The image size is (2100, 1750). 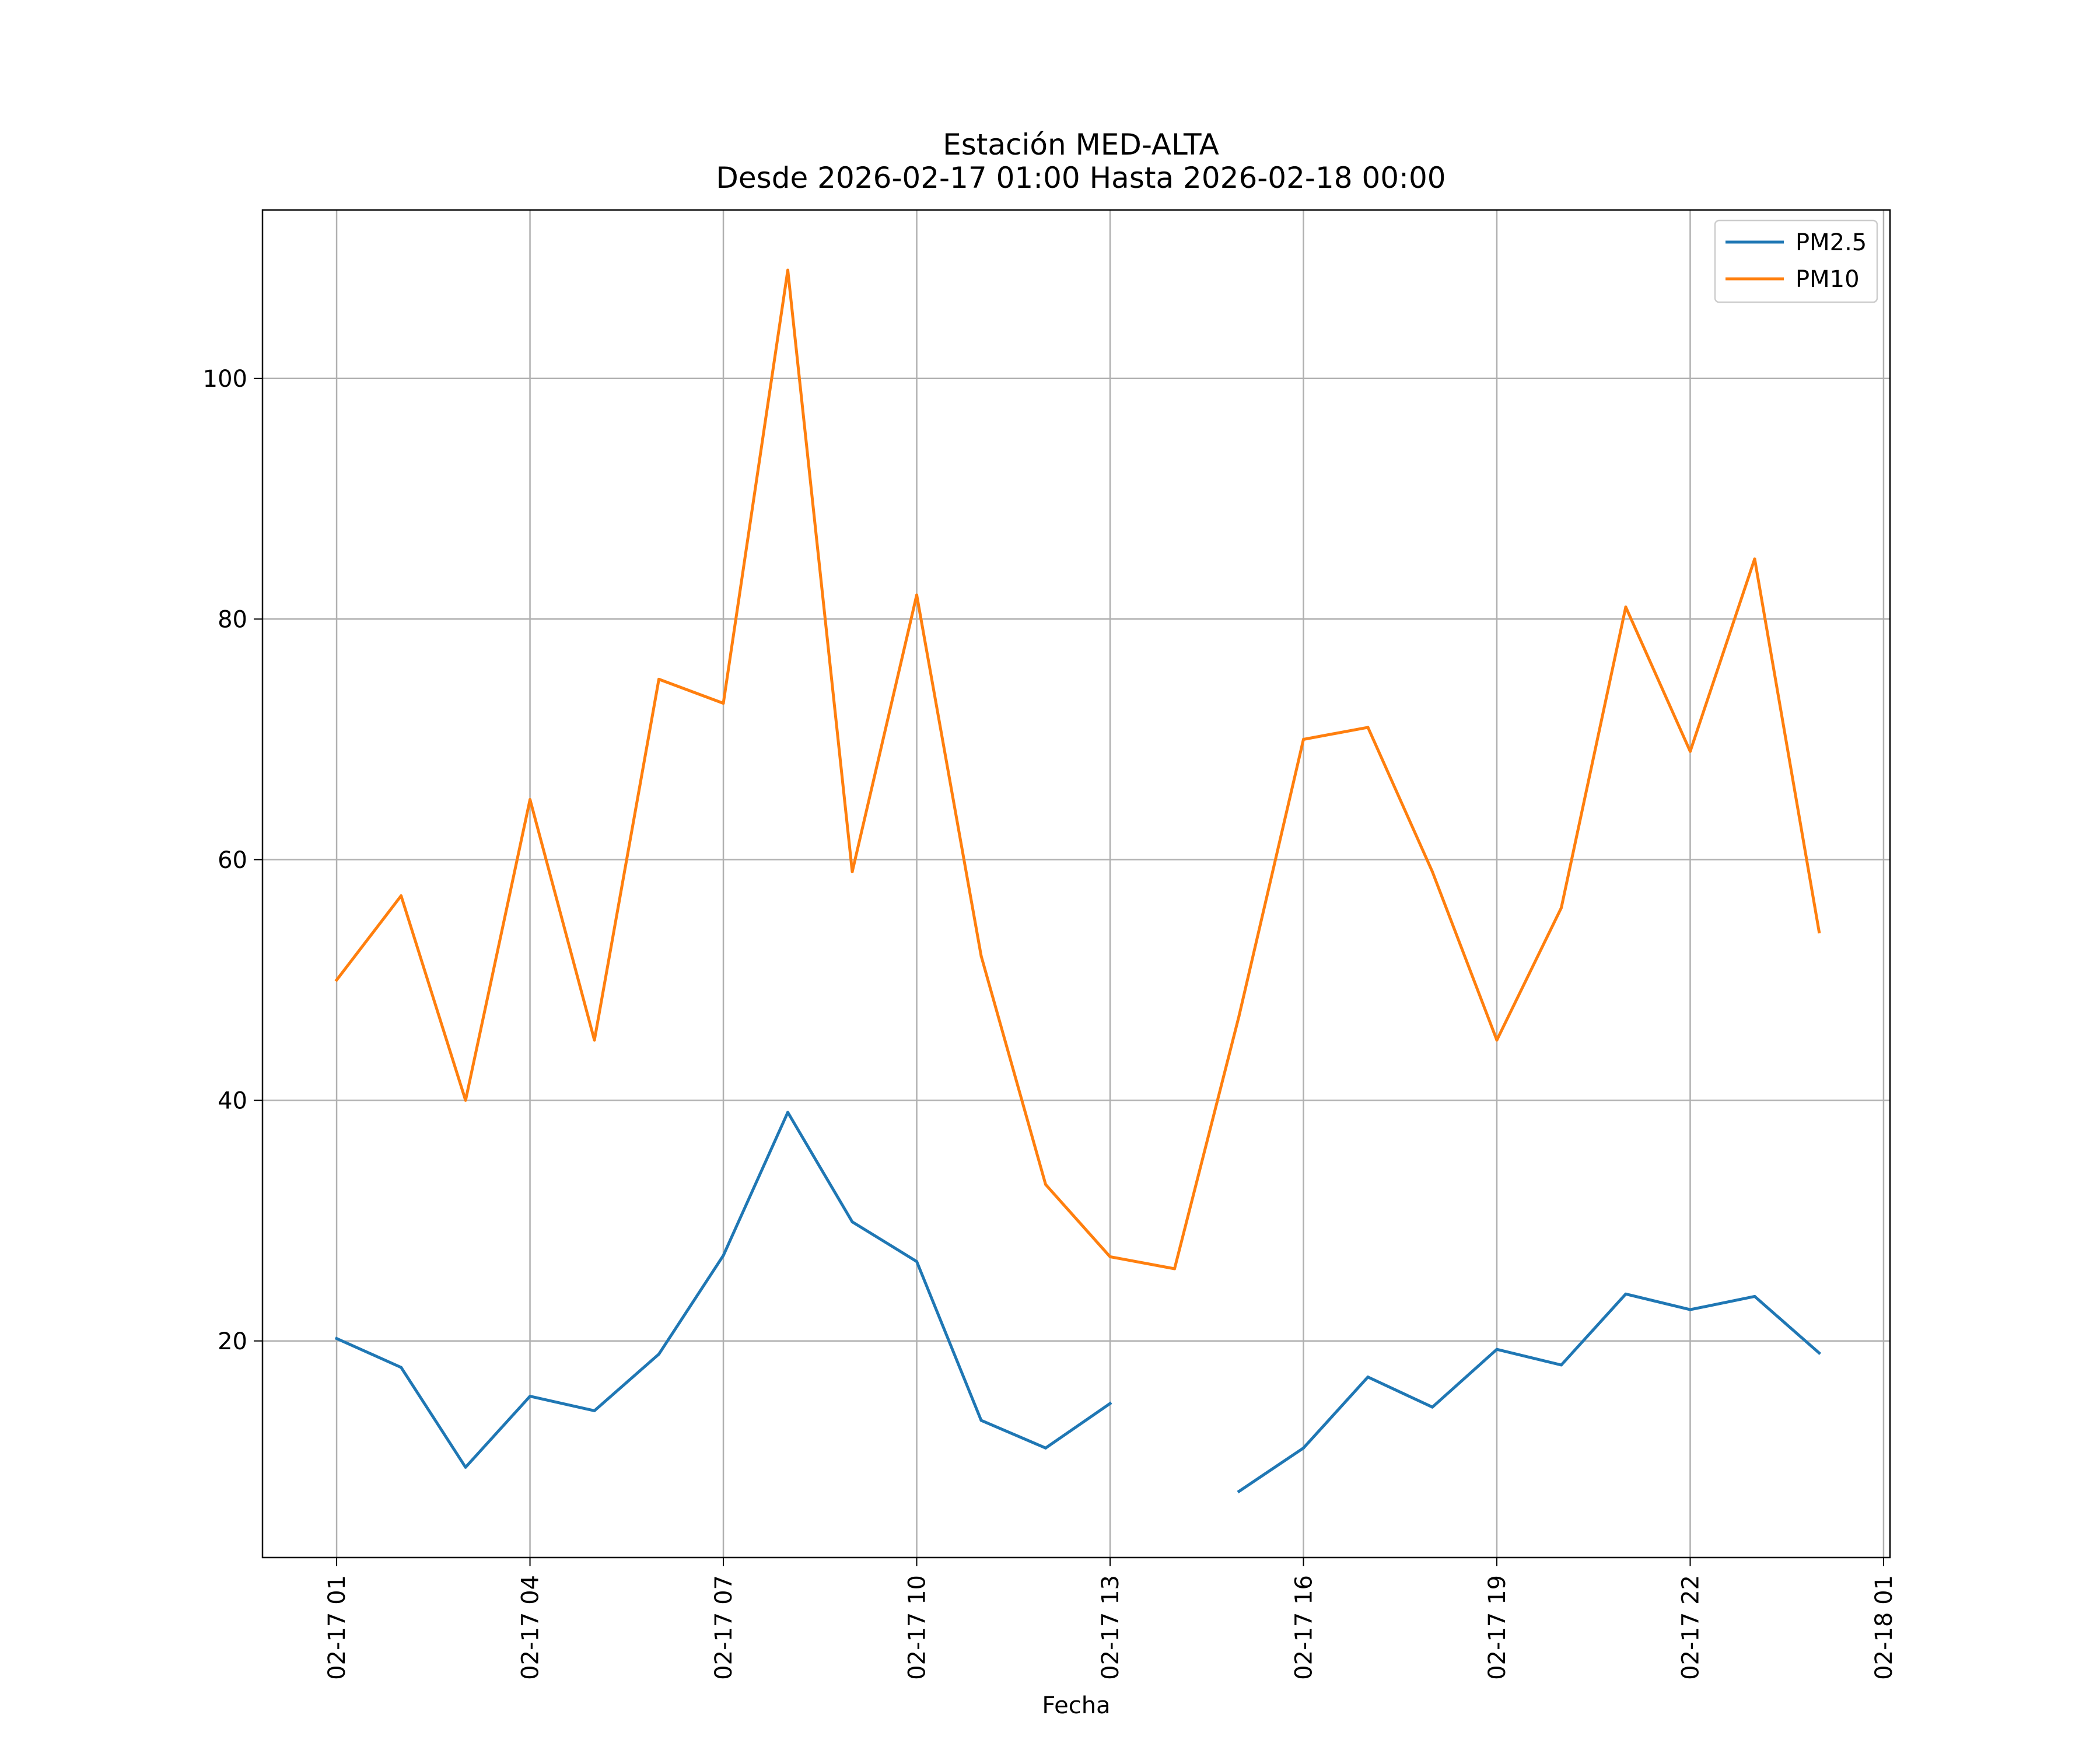 I want to click on y-tick-label: 40, so click(x=232, y=1100).